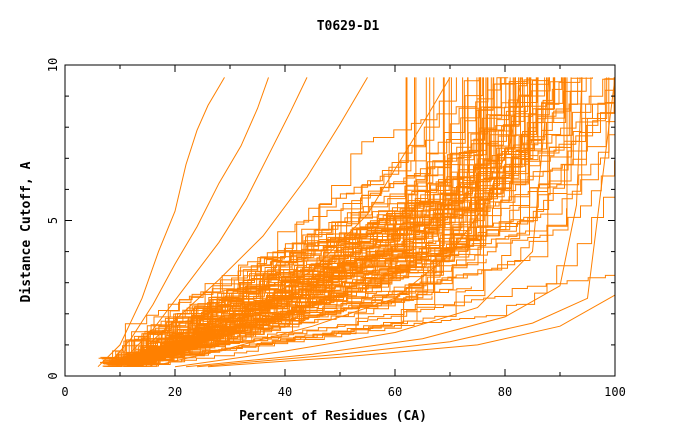 The height and width of the screenshot is (440, 680). Describe the element at coordinates (53, 375) in the screenshot. I see `y-tick-label: 0` at that location.